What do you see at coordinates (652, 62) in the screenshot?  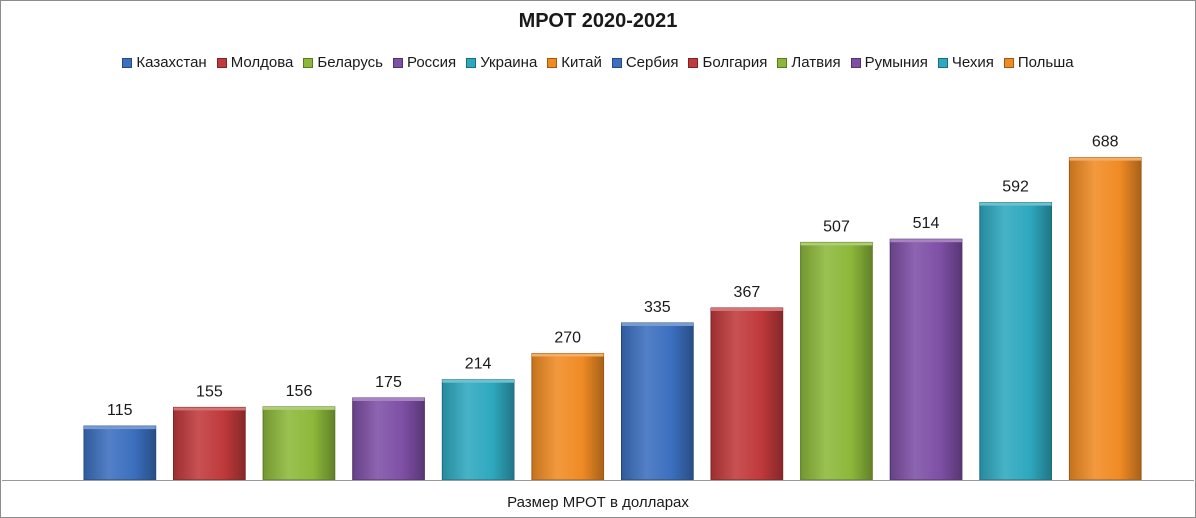 I see `legend-label: Сербия` at bounding box center [652, 62].